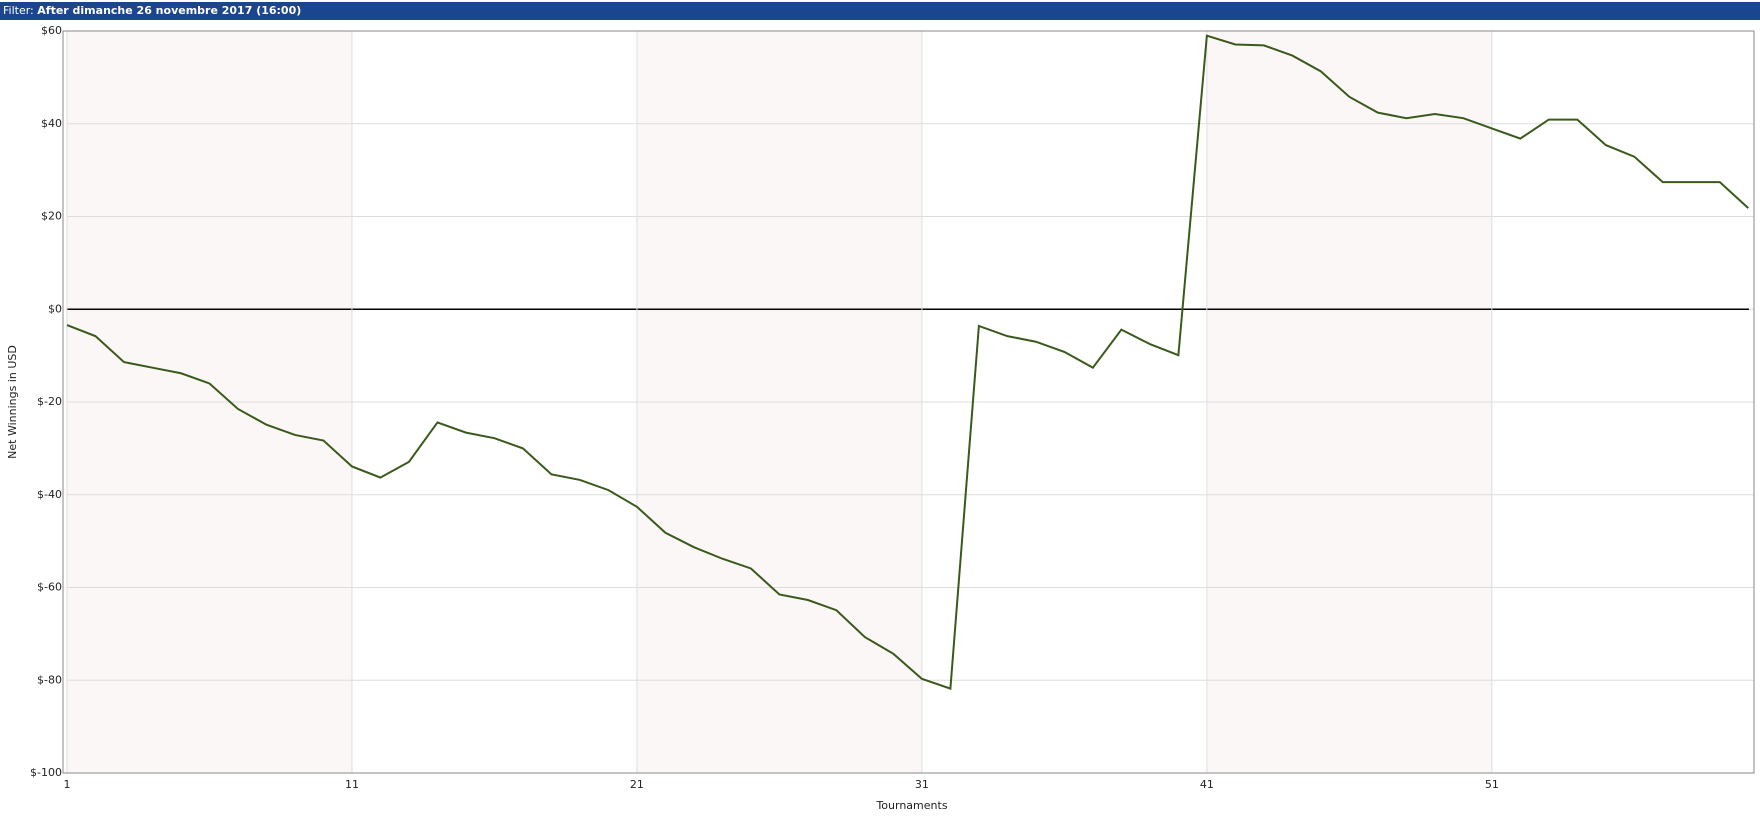 Image resolution: width=1760 pixels, height=829 pixels. What do you see at coordinates (637, 784) in the screenshot?
I see `x-tick-label: 21` at bounding box center [637, 784].